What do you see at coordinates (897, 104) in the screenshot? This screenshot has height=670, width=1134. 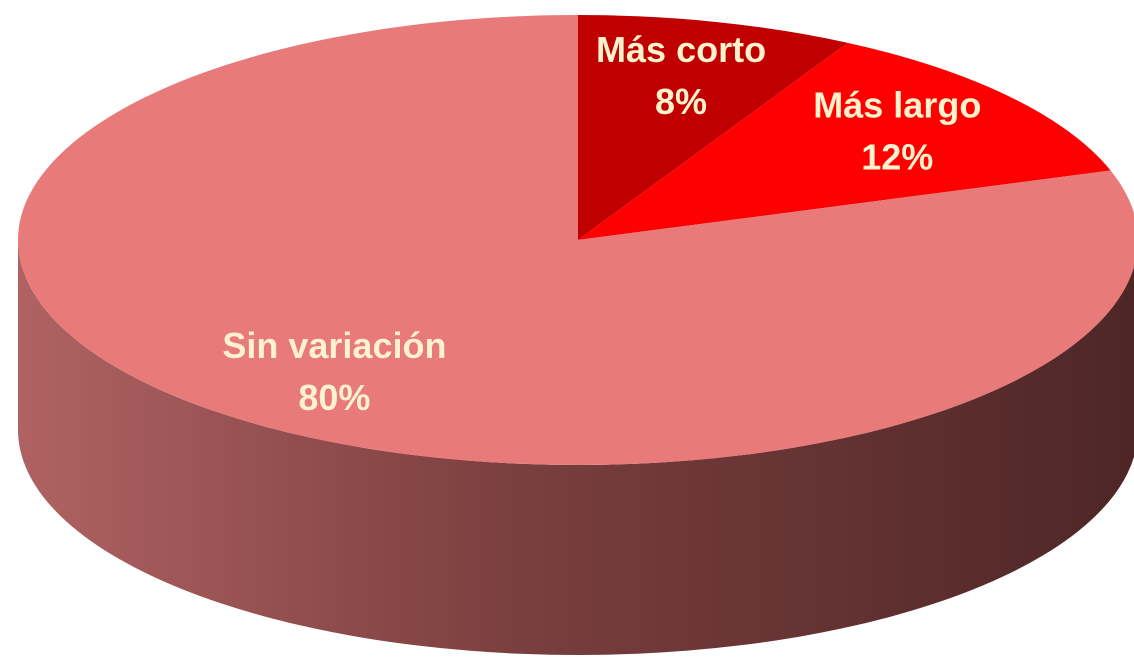 I see `slice-label: Más largo` at bounding box center [897, 104].